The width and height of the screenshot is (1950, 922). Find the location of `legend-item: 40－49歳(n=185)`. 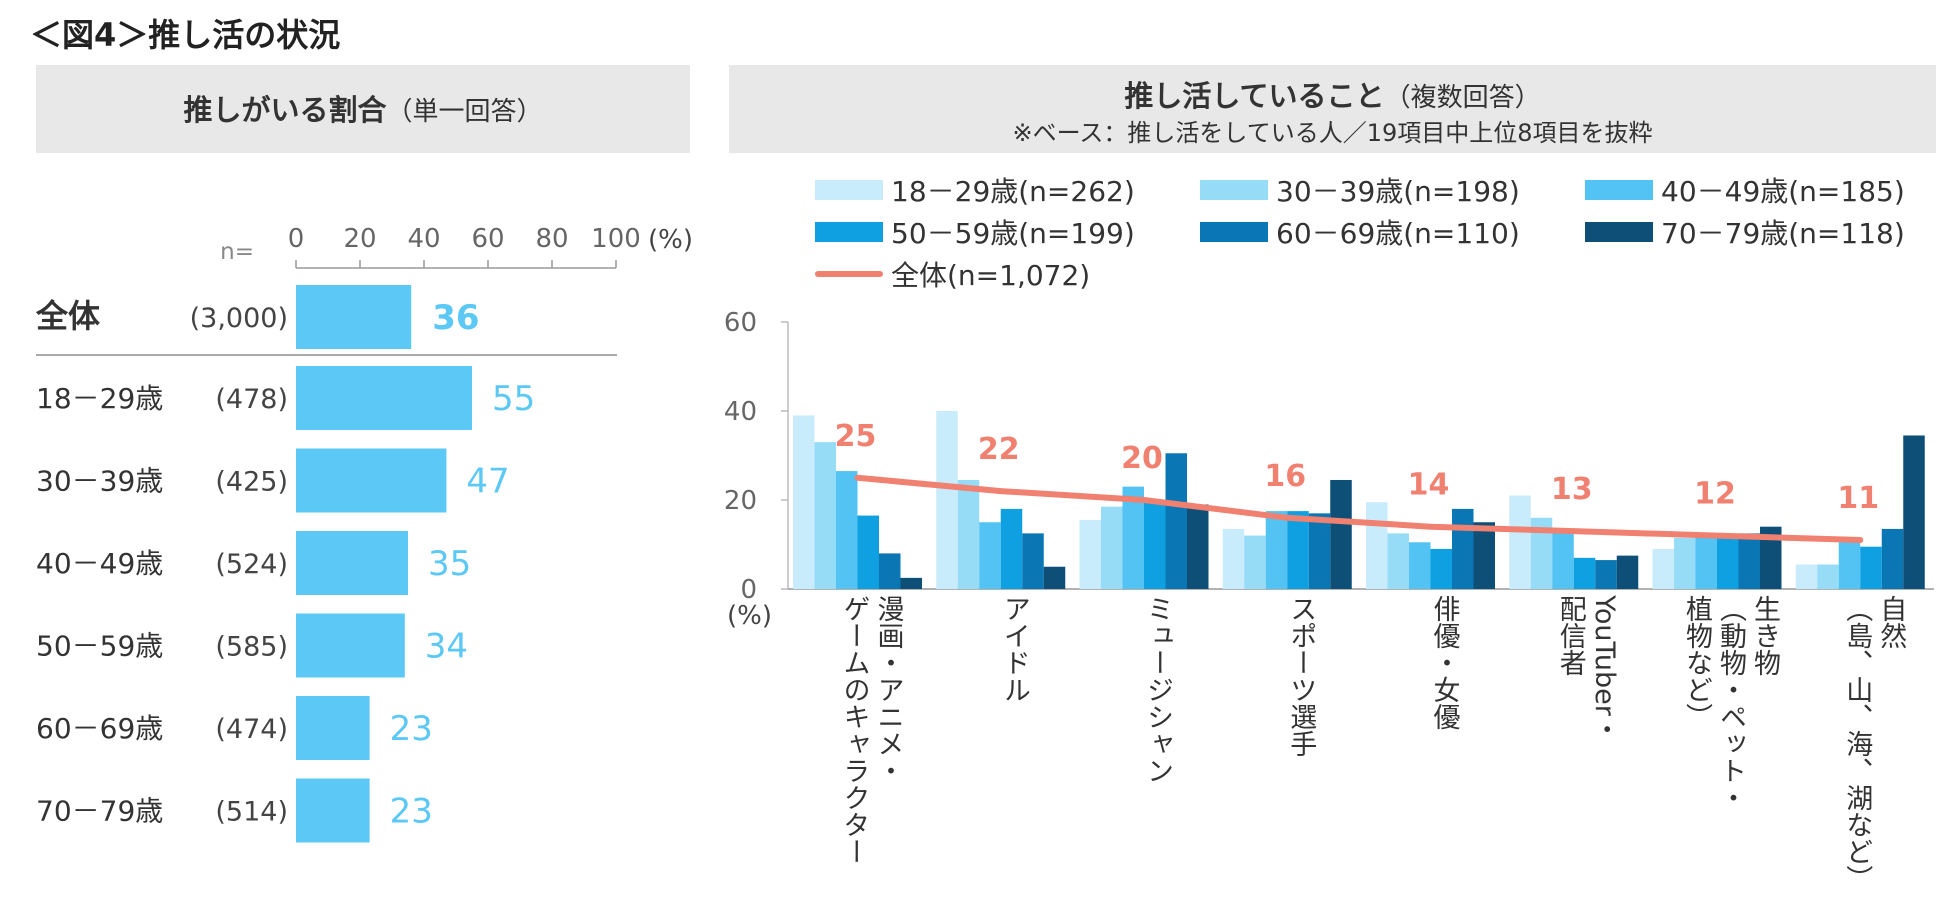

legend-item: 40－49歳(n=185) is located at coordinates (1745, 190).